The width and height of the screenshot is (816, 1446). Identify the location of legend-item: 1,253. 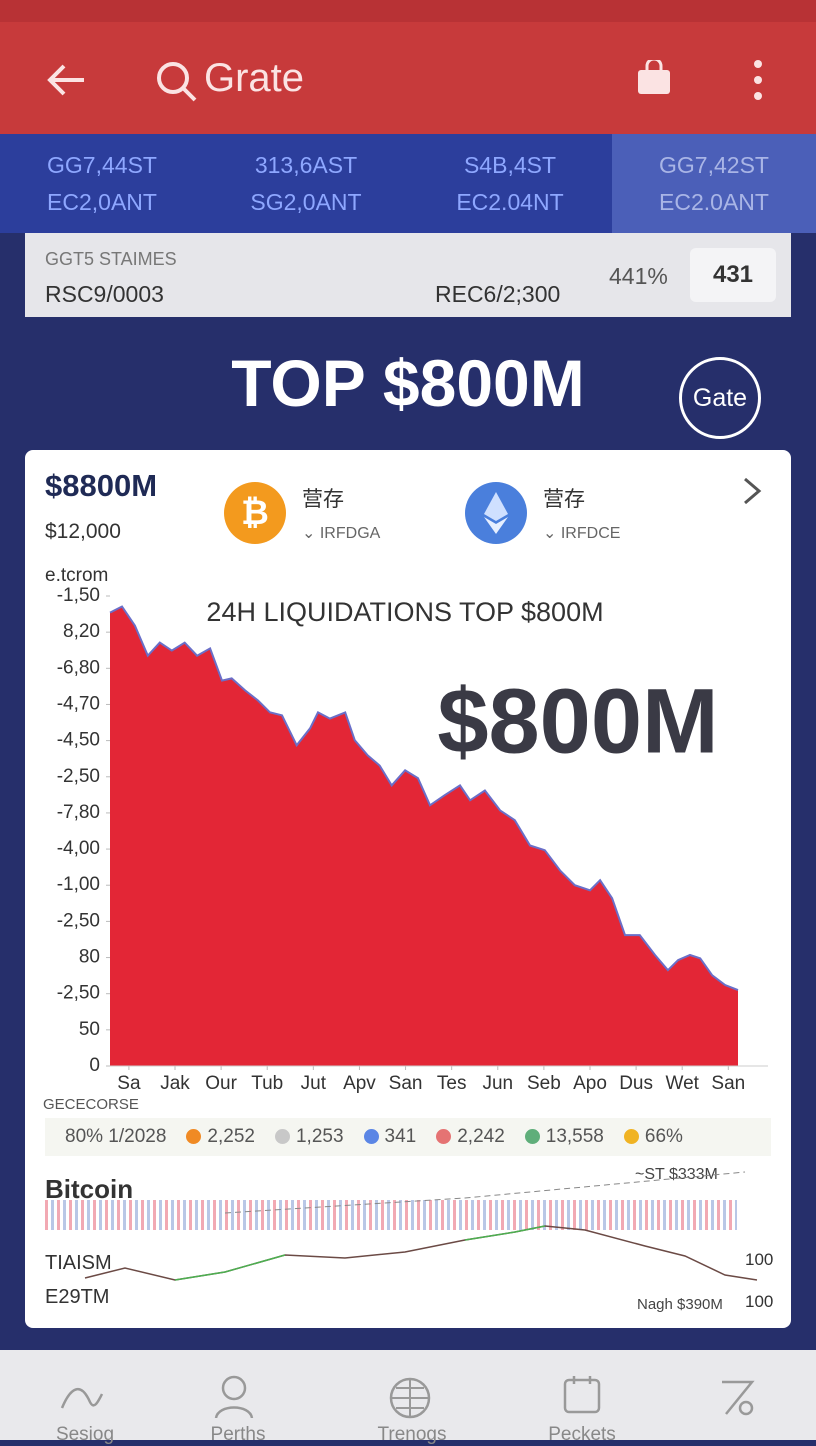
(309, 1137).